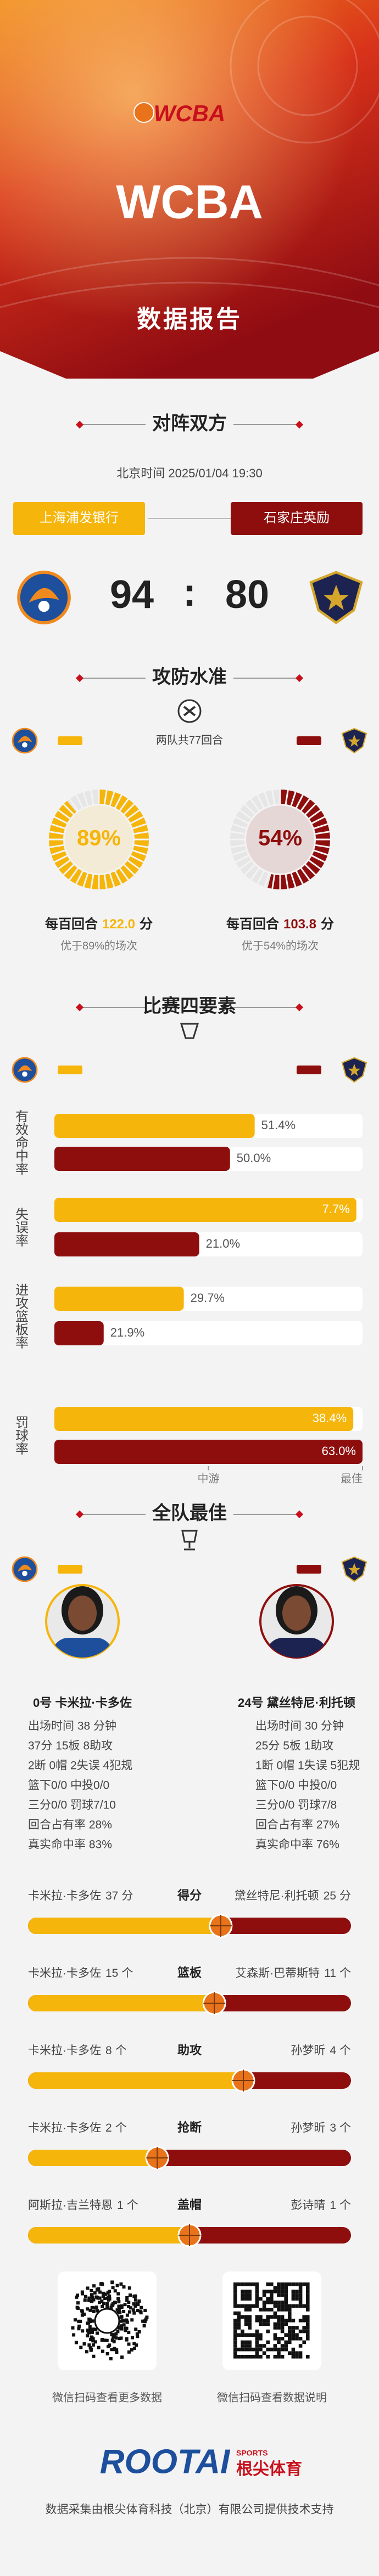 The image size is (379, 2576). Describe the element at coordinates (132, 595) in the screenshot. I see `score: 94` at that location.